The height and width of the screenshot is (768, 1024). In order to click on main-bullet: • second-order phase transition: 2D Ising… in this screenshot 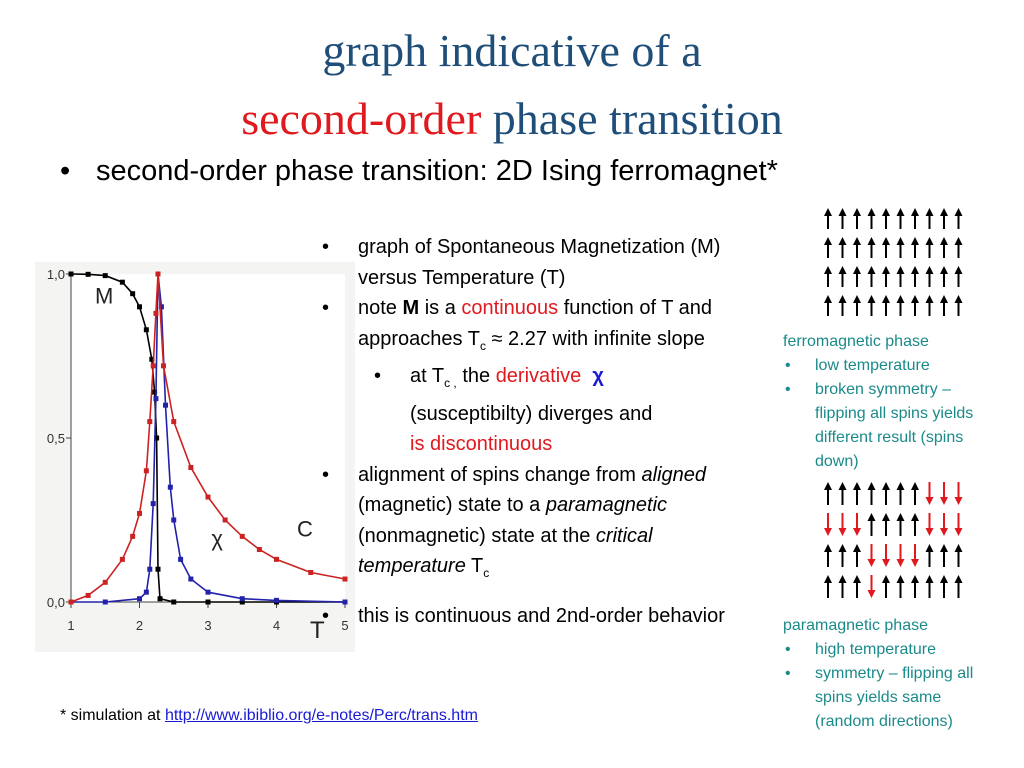, I will do `click(419, 171)`.